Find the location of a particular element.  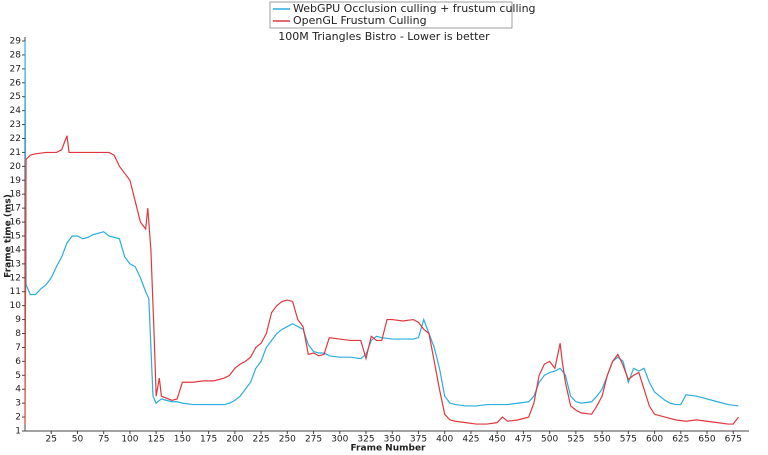

y-tick-label: 28 is located at coordinates (16, 55).